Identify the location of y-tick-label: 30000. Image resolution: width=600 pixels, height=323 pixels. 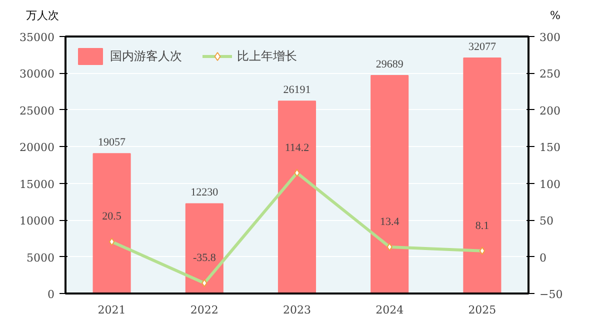
(37, 74).